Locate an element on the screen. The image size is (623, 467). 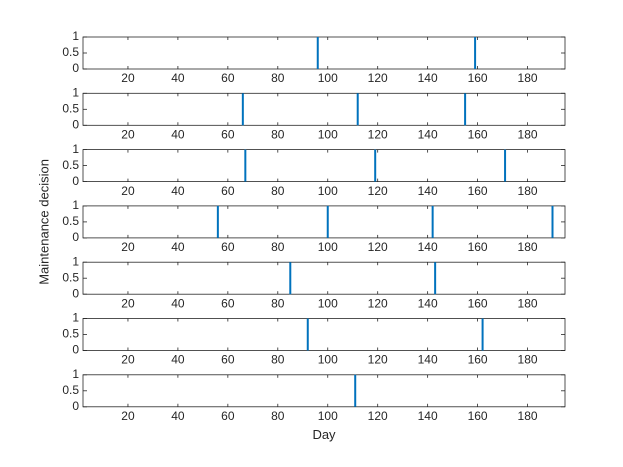
y-axis-label: Maintenance decision is located at coordinates (43, 222).